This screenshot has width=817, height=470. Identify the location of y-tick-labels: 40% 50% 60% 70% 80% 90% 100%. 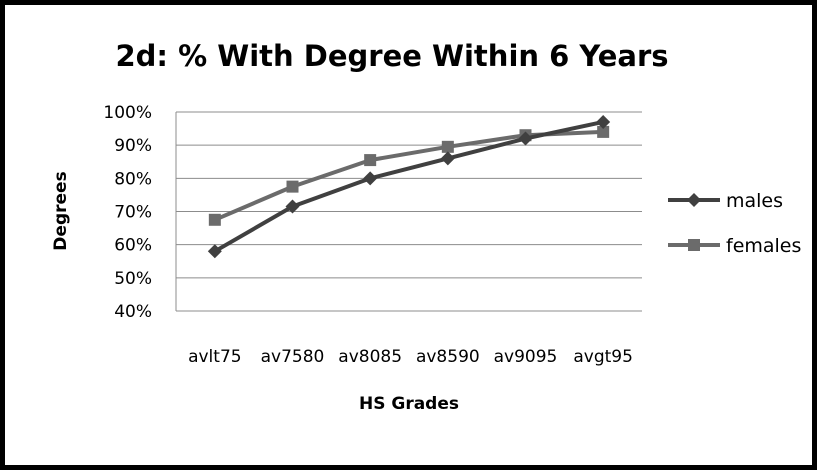
(127, 212).